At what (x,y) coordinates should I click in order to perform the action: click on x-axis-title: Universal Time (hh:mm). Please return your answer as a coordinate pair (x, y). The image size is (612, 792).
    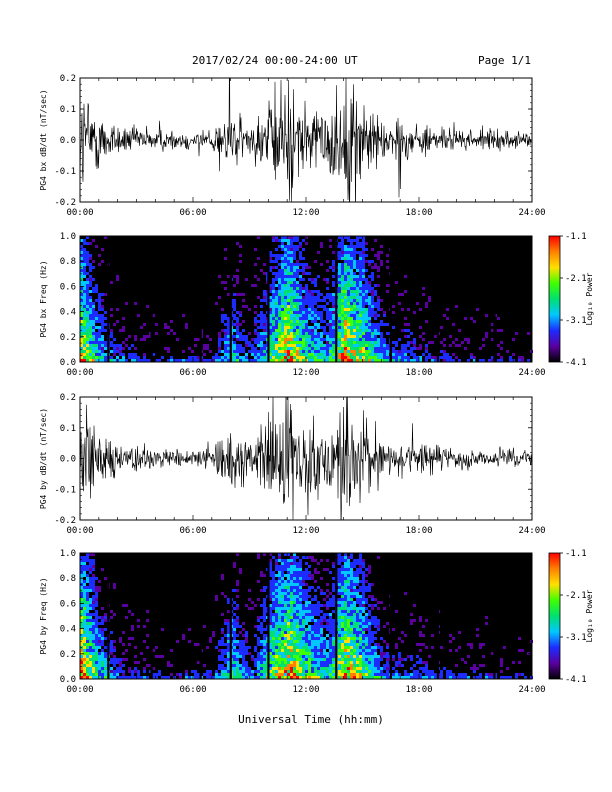
    Looking at the image, I should click on (311, 719).